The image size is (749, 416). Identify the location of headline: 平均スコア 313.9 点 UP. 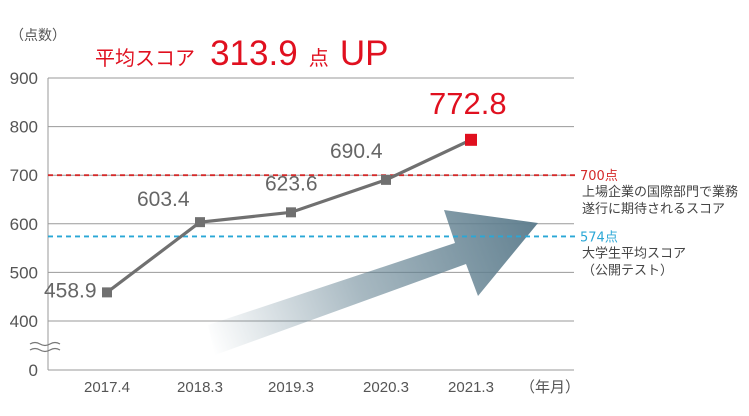
(242, 53).